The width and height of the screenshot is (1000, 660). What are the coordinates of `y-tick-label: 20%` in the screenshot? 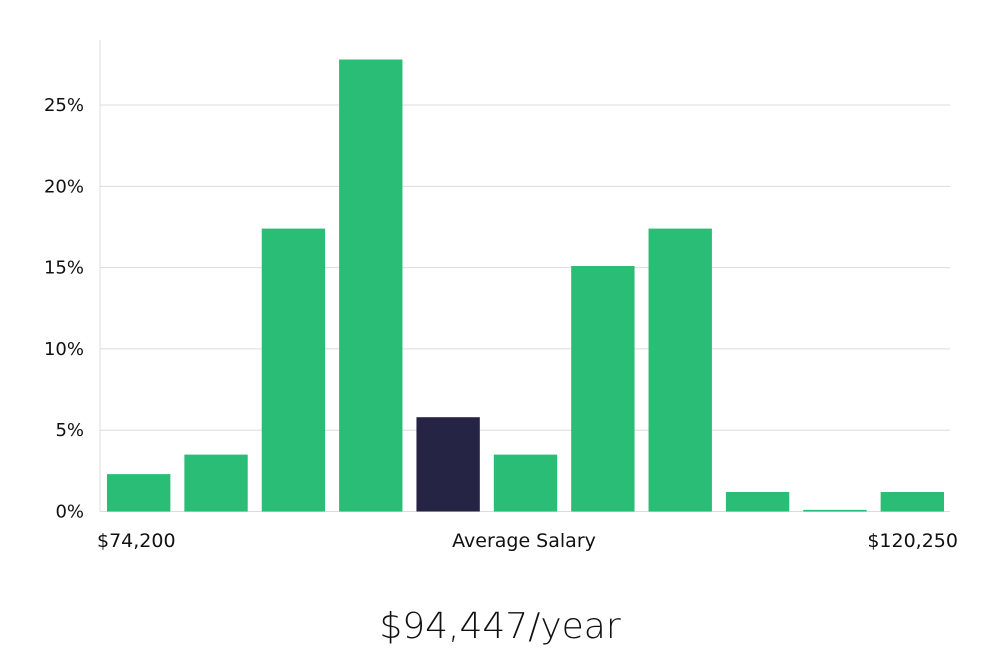 It's located at (64, 186).